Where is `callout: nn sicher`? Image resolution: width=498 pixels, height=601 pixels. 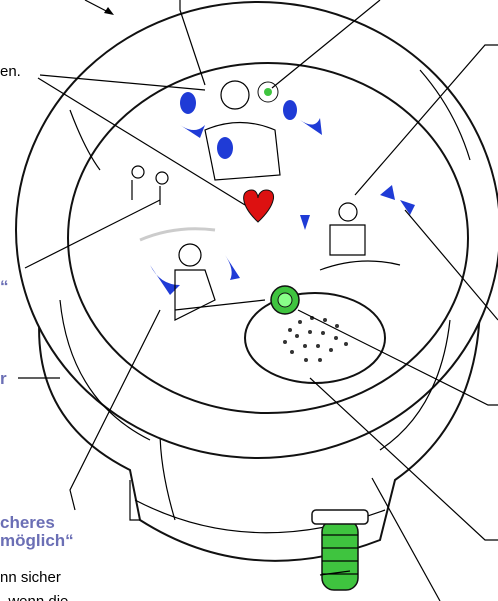
callout: nn sicher is located at coordinates (30, 577).